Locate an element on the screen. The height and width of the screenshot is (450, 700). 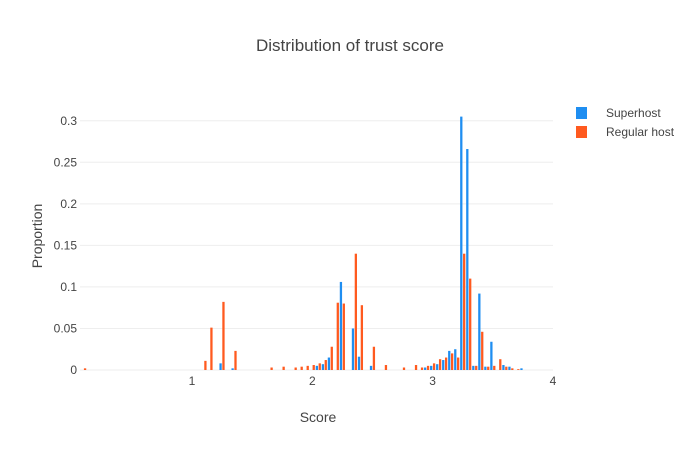
y-tick-label: 0.3 is located at coordinates (68, 121).